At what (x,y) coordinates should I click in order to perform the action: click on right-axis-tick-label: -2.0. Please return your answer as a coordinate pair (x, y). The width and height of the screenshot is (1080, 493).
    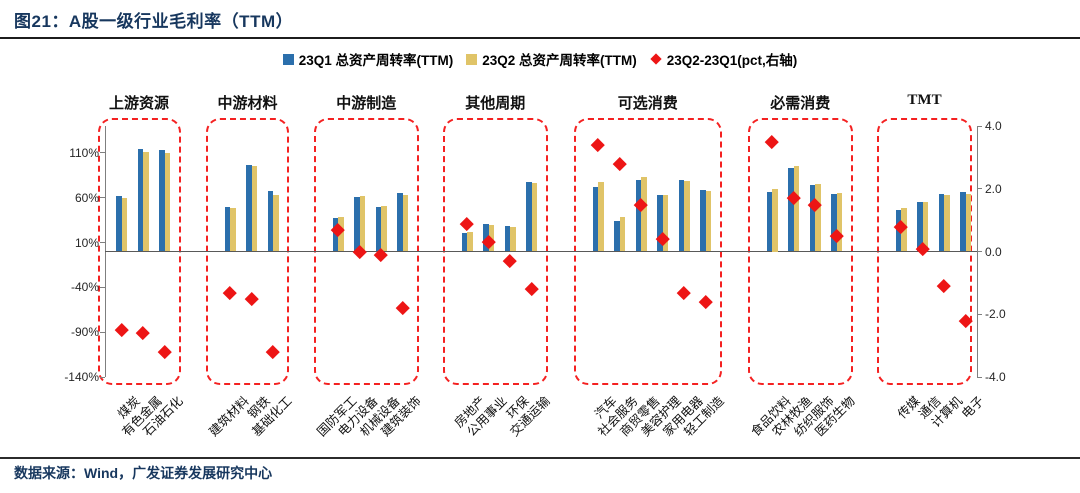
    Looking at the image, I should click on (995, 314).